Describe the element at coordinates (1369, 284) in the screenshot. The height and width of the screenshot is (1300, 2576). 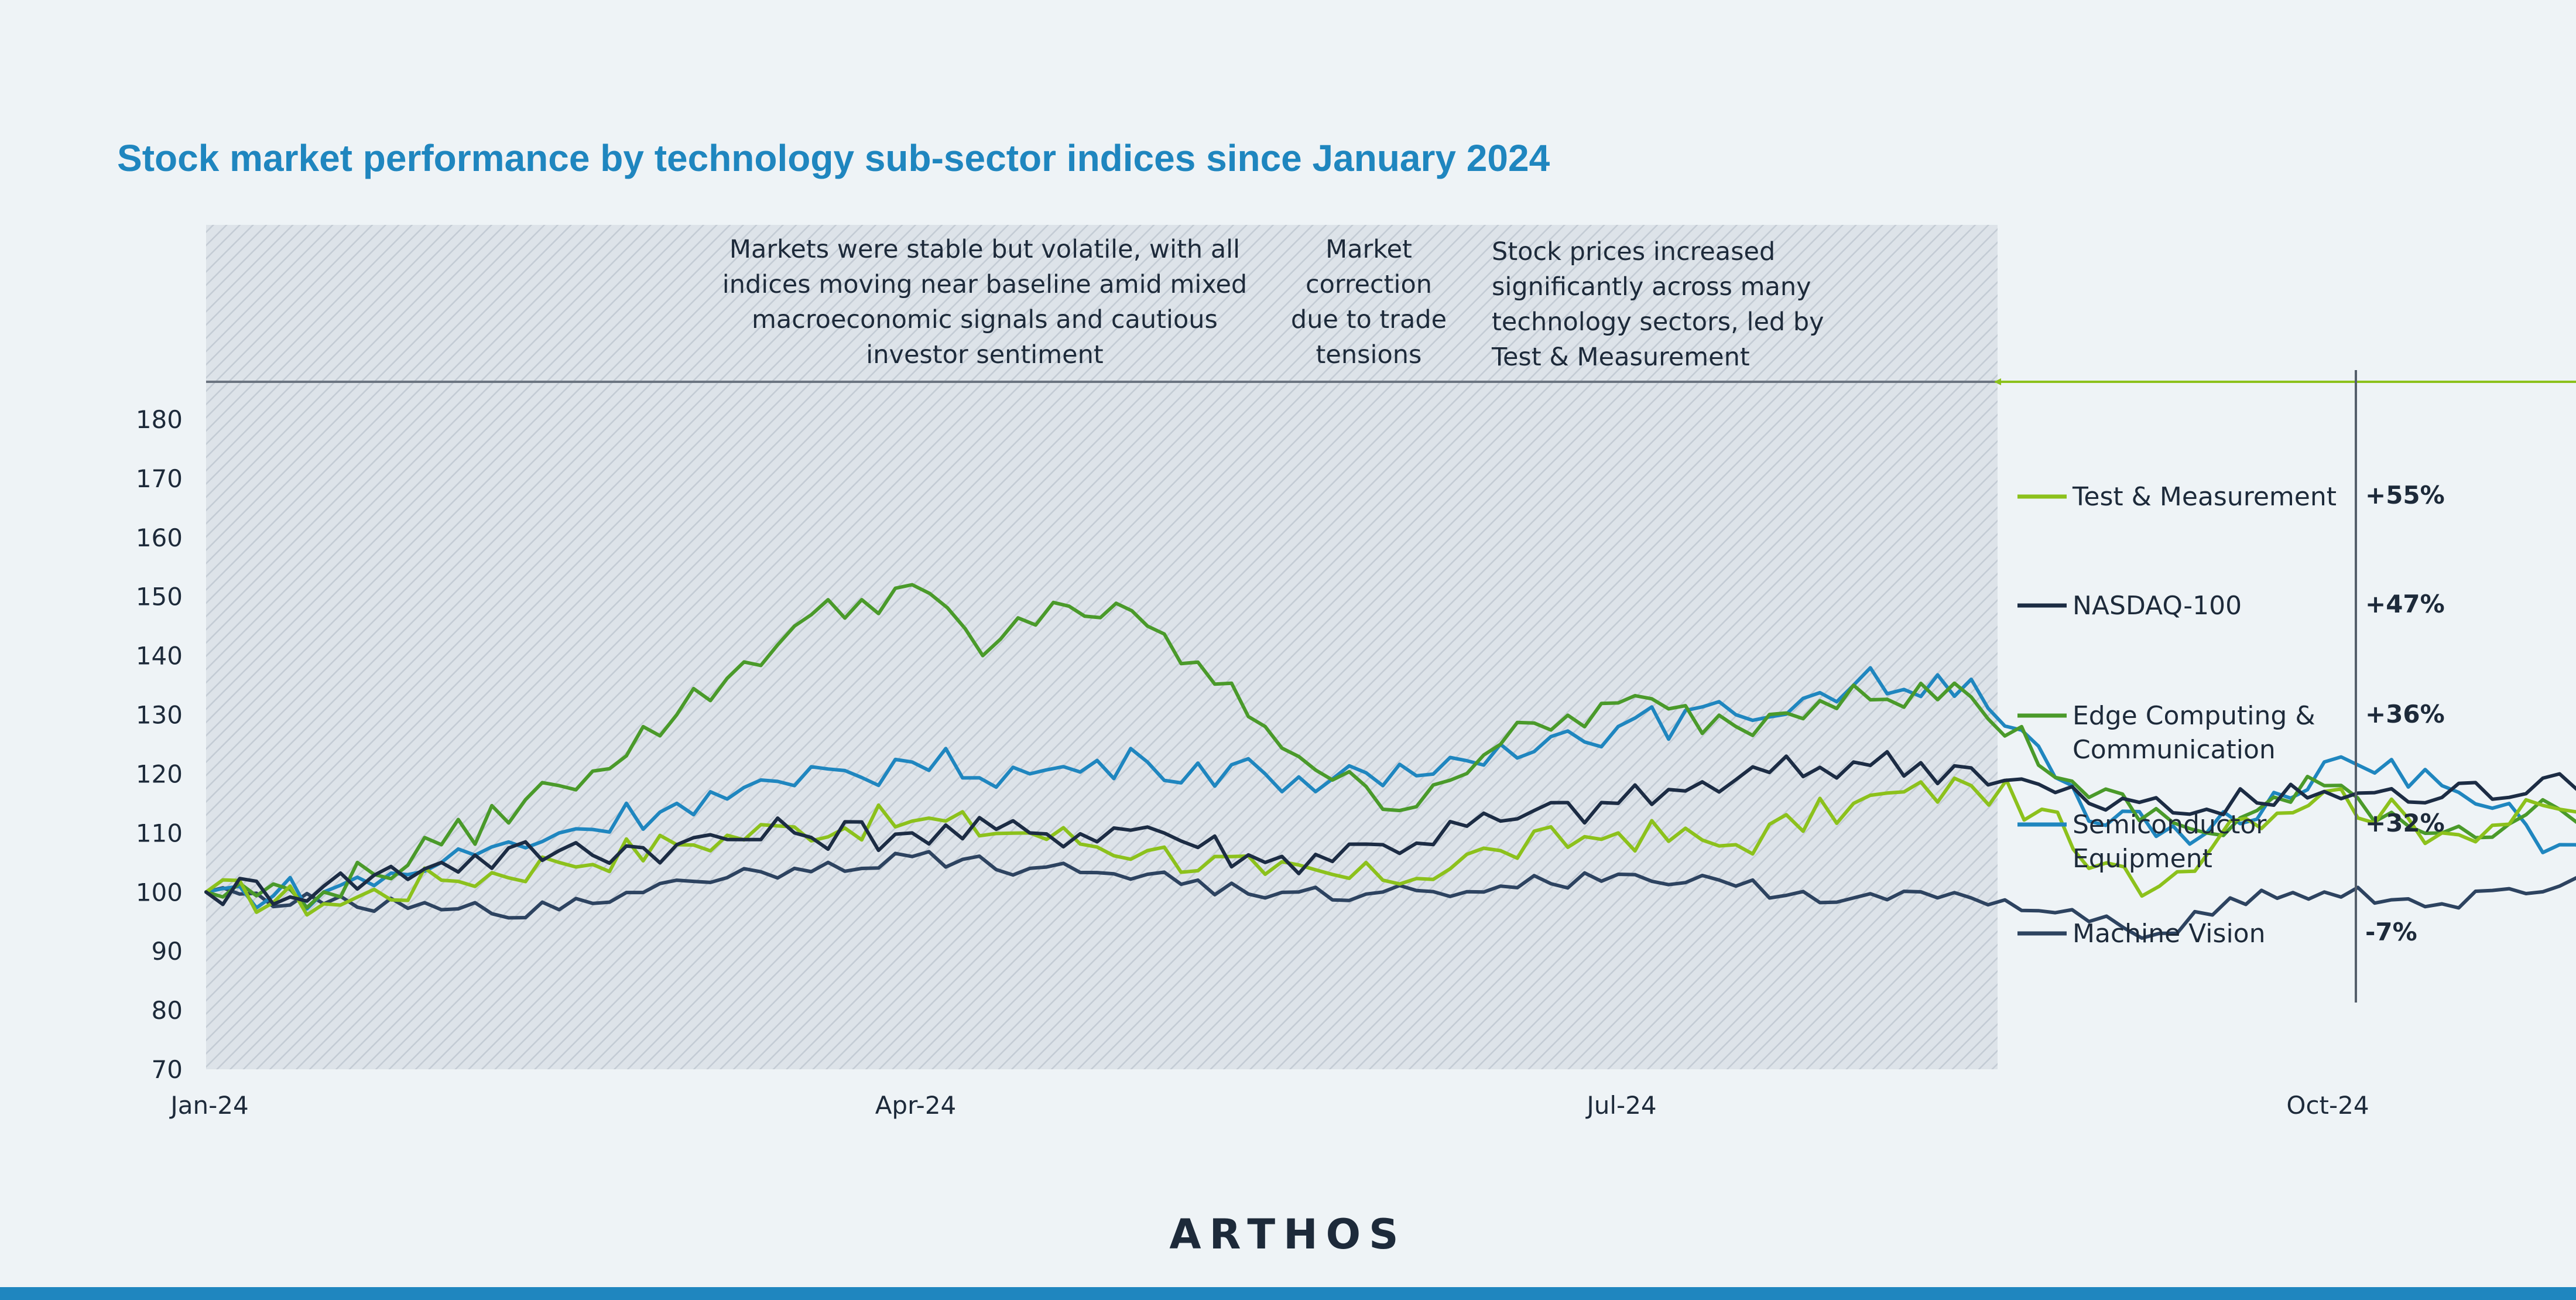
I see `phase-annotation-correction: correction` at that location.